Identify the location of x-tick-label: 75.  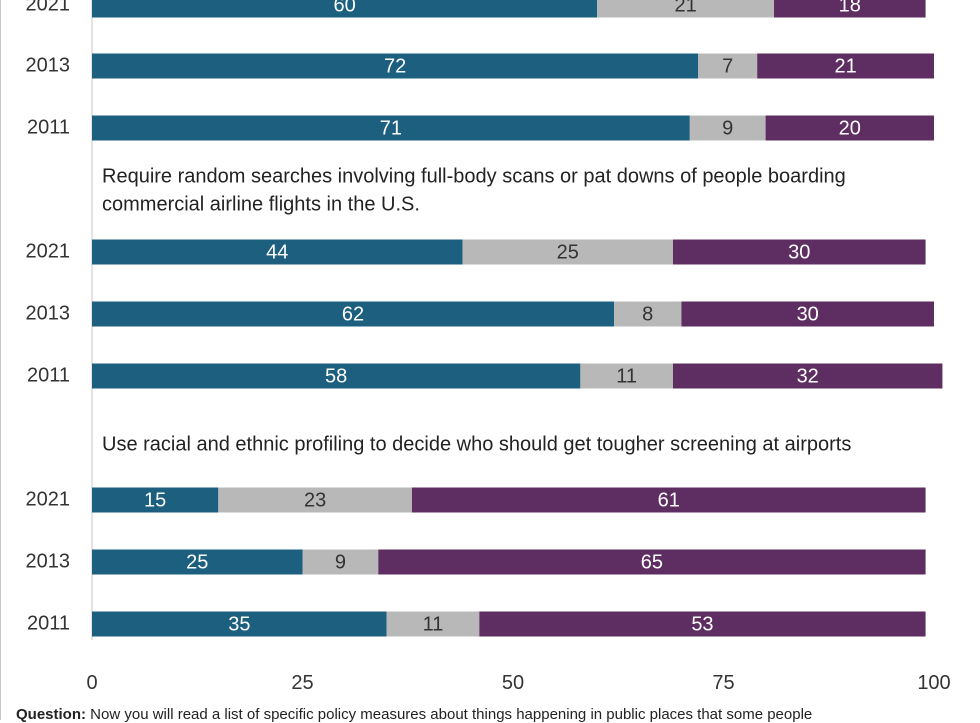
(723, 683).